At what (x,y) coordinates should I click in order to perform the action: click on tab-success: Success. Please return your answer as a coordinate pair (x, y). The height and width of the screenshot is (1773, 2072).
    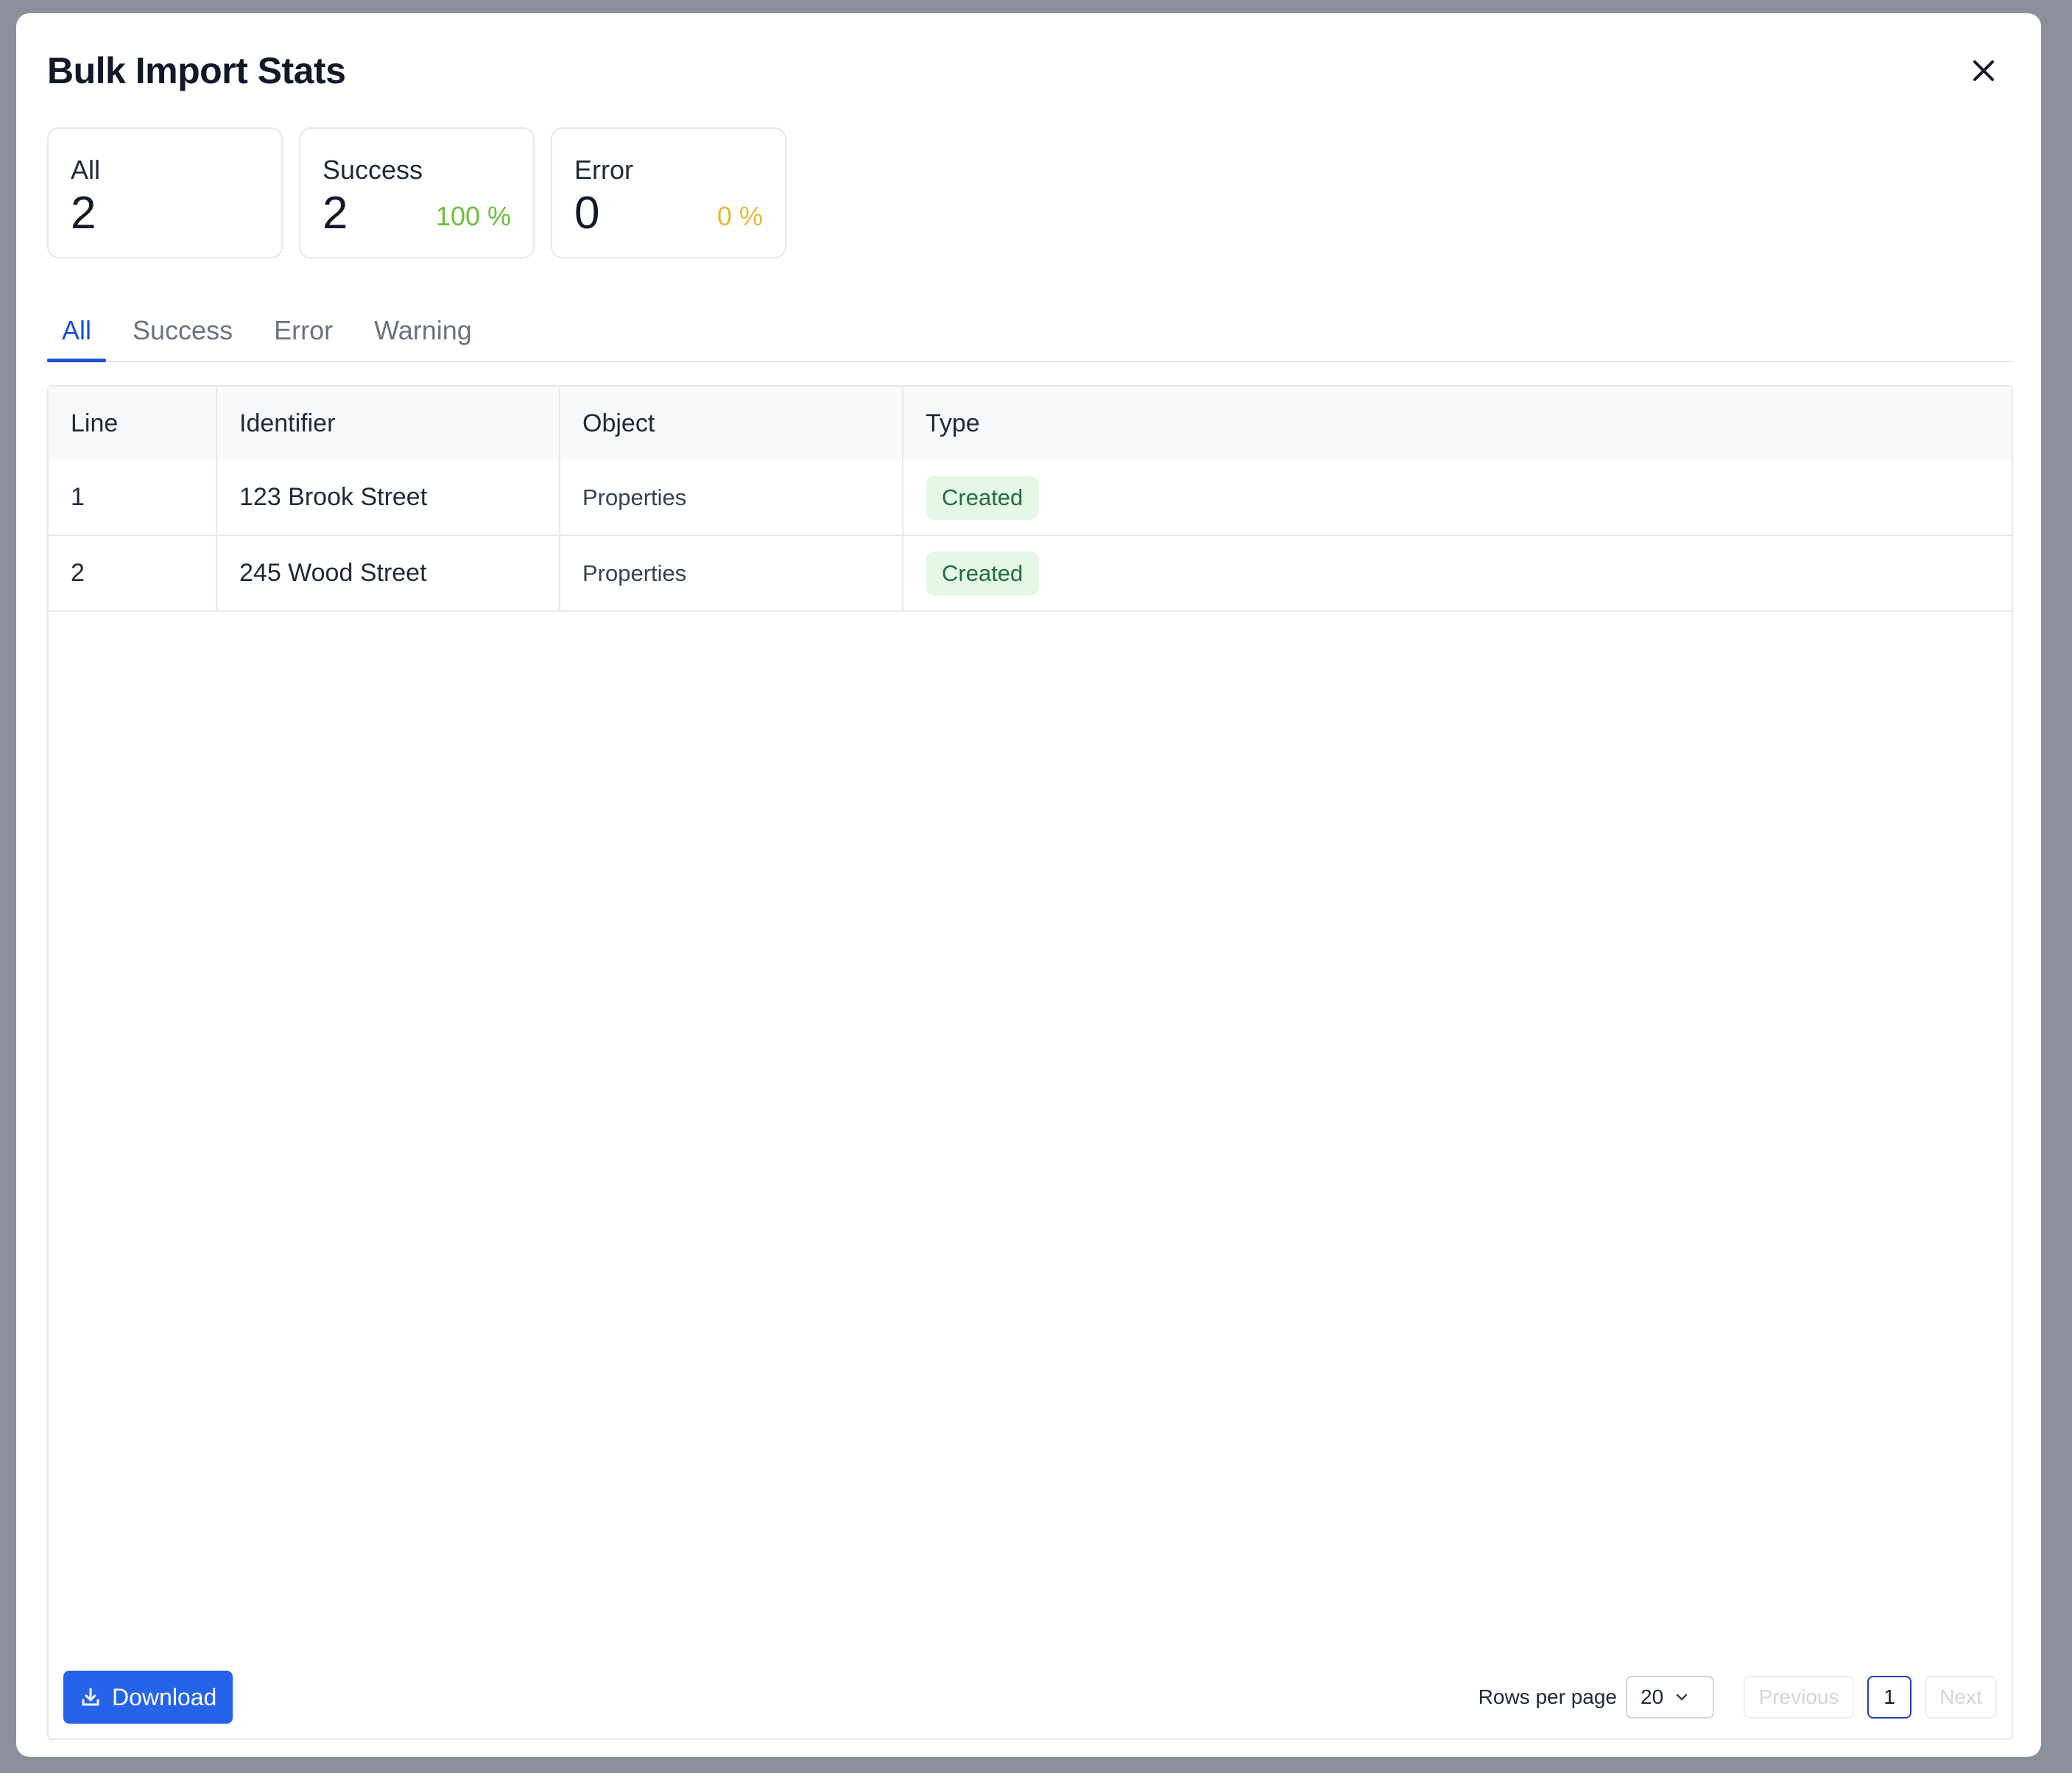
    Looking at the image, I should click on (183, 330).